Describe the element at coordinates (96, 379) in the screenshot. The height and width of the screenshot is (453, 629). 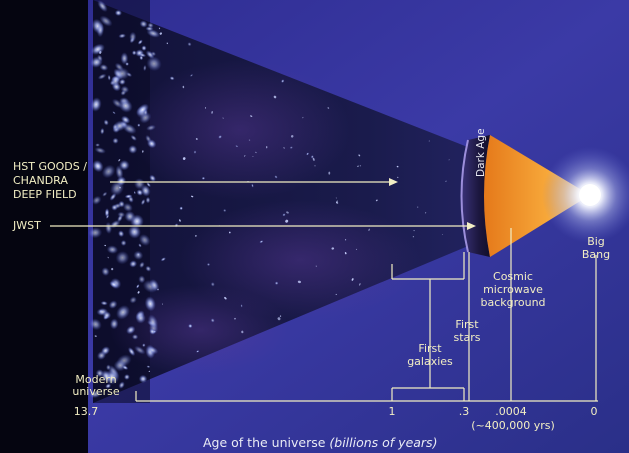
I see `modern-universe-label-line-1: Modern` at that location.